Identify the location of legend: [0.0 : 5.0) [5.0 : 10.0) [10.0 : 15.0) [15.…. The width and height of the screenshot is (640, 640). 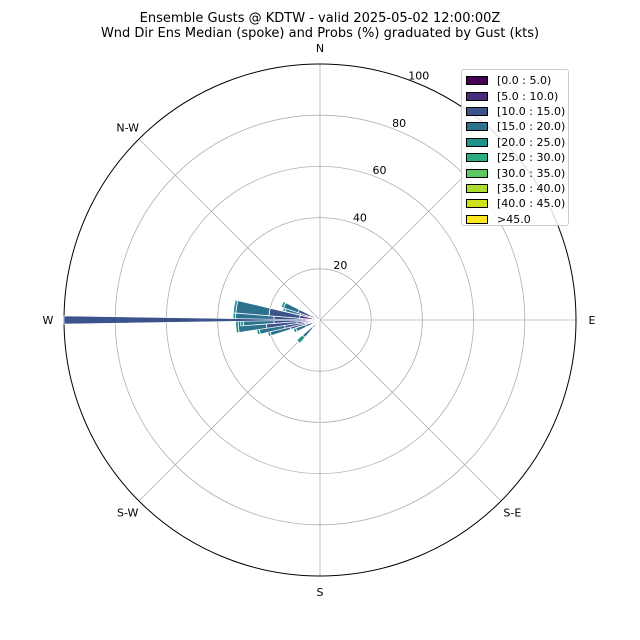
(515, 147).